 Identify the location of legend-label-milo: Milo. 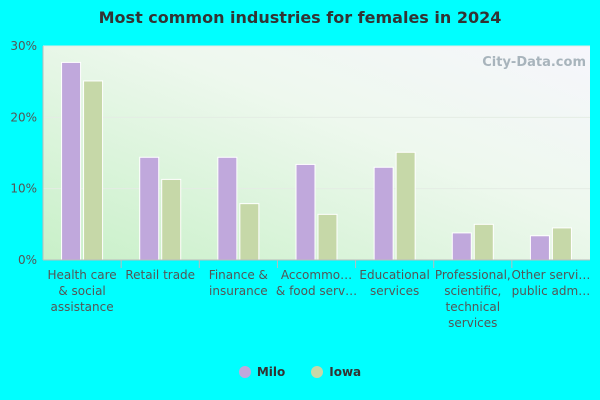
(271, 372).